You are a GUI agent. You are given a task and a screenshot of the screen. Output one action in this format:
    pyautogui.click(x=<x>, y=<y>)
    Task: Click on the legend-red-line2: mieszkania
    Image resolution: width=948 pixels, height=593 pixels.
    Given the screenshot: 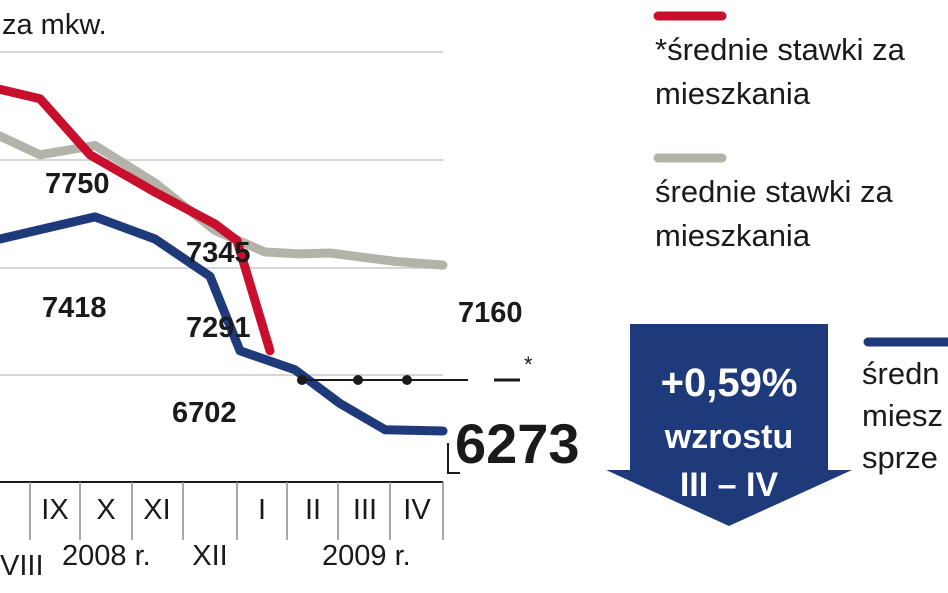 What is the action you would take?
    pyautogui.click(x=733, y=93)
    